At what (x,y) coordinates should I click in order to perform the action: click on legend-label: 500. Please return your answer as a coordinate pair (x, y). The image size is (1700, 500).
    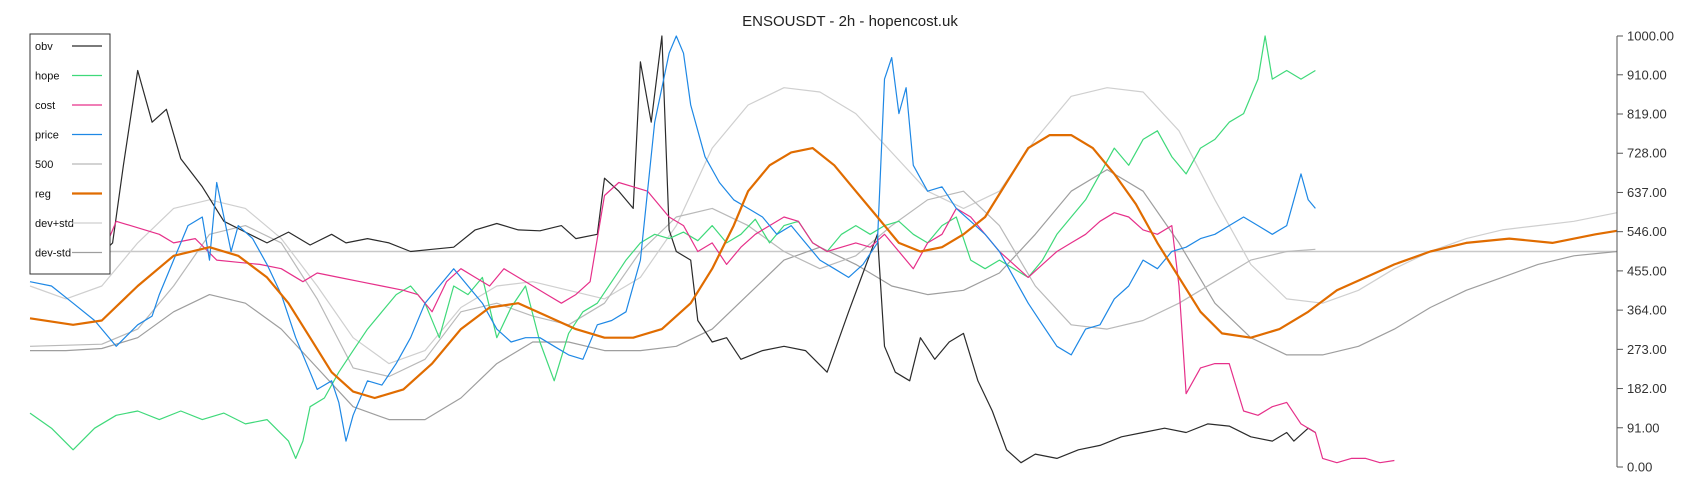
    Looking at the image, I should click on (44, 165).